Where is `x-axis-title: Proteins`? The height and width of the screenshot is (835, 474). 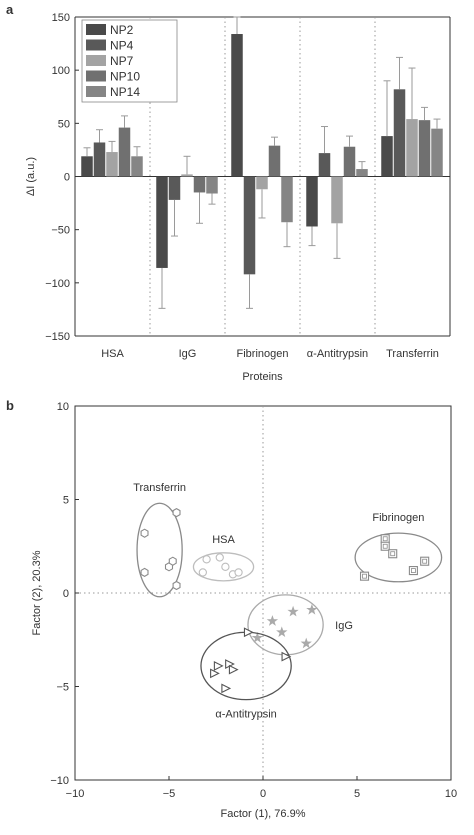
x-axis-title: Proteins is located at coordinates (262, 377).